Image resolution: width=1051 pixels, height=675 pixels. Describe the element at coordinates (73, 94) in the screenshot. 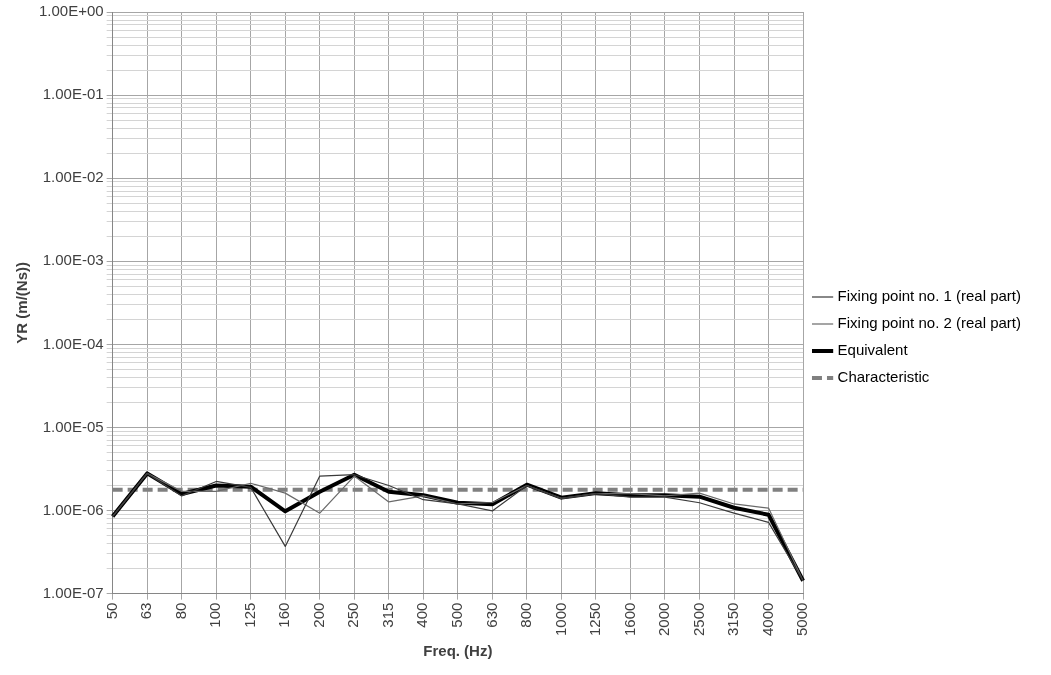

I see `y-tick-label: 1.00E-01` at that location.